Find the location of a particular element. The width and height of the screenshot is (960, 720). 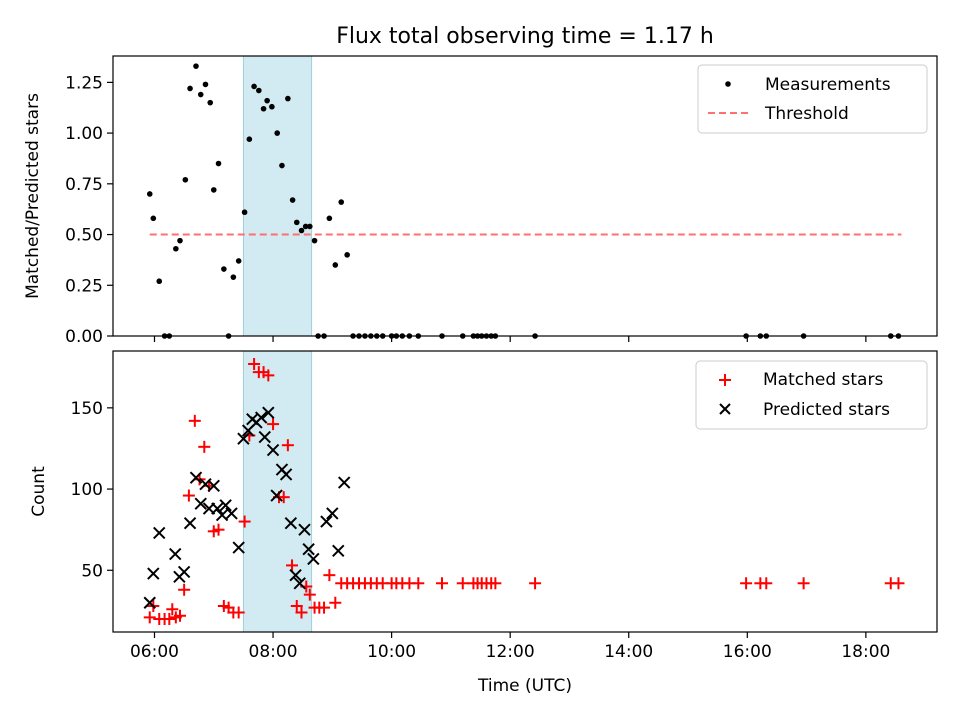

ratio-y-tick-label: 0.75 is located at coordinates (84, 185).